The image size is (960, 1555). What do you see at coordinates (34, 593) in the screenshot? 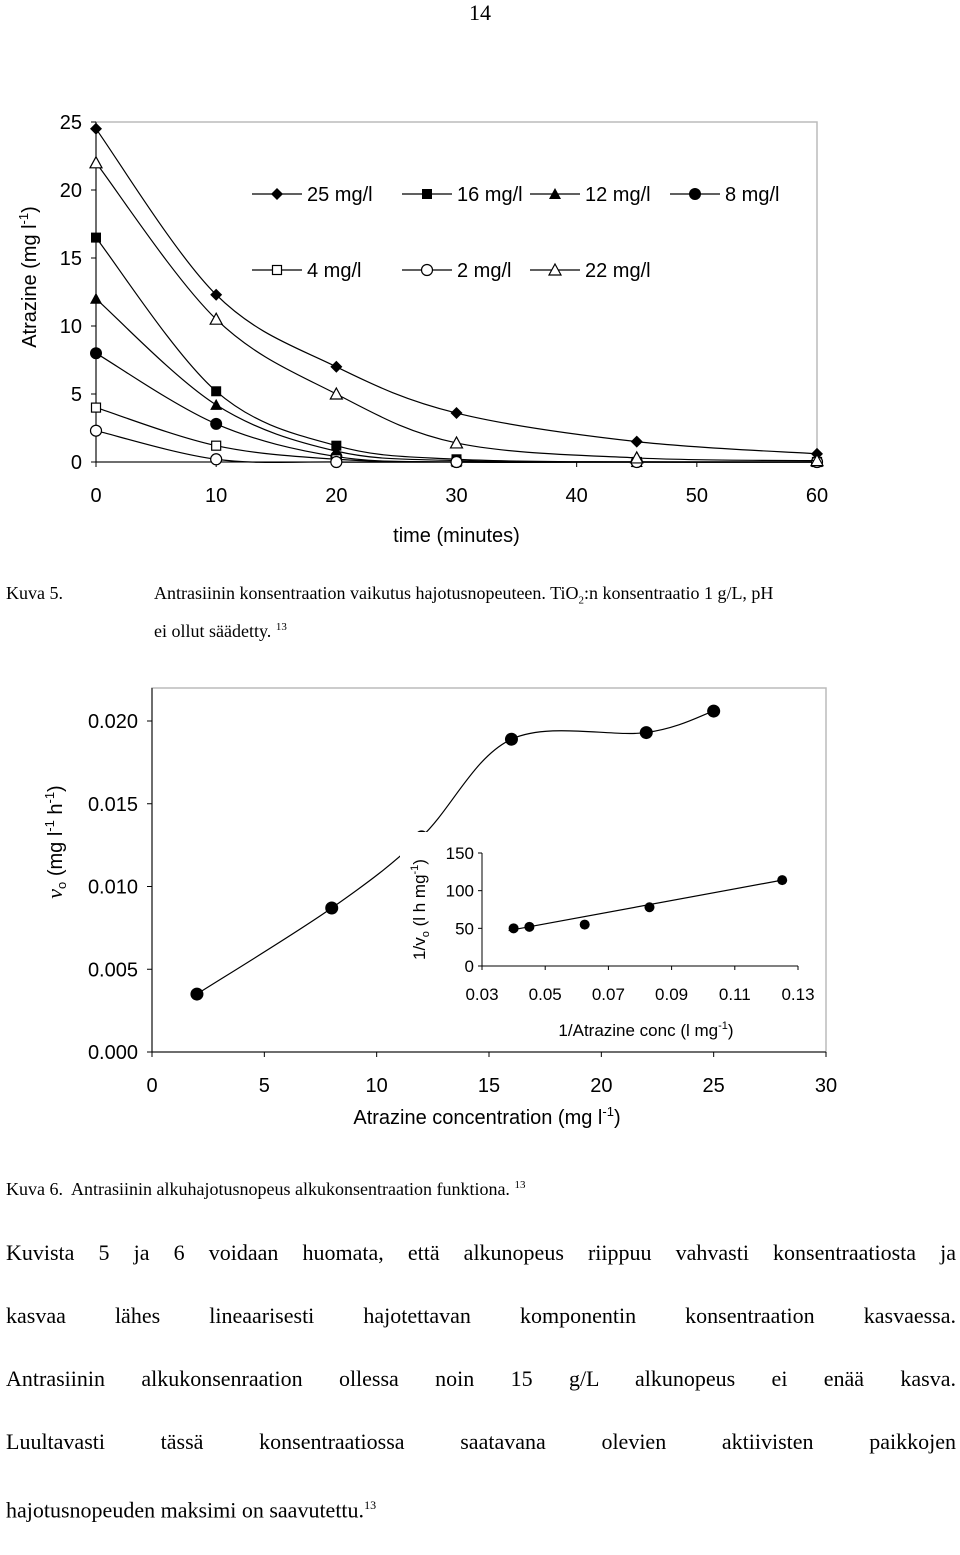
I see `figure-5-caption-label: Kuva 5.` at bounding box center [34, 593].